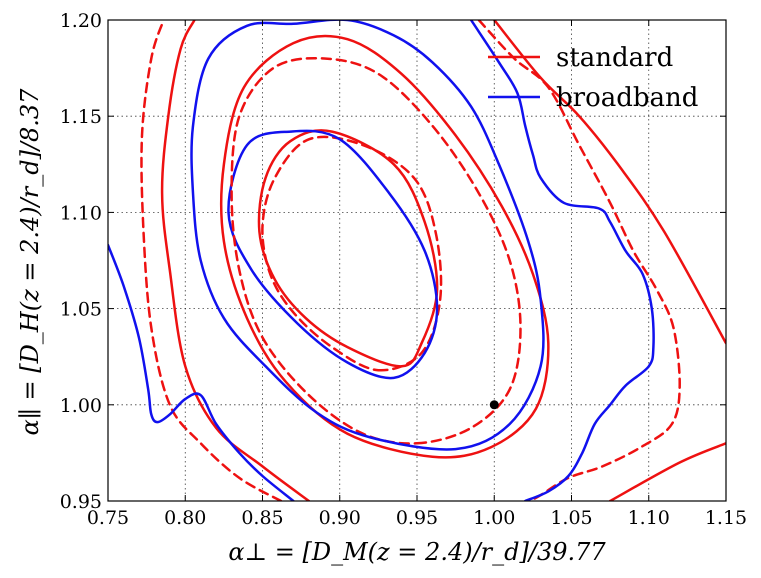 The image size is (761, 578). What do you see at coordinates (81, 21) in the screenshot?
I see `y-tick-label: 1.20` at bounding box center [81, 21].